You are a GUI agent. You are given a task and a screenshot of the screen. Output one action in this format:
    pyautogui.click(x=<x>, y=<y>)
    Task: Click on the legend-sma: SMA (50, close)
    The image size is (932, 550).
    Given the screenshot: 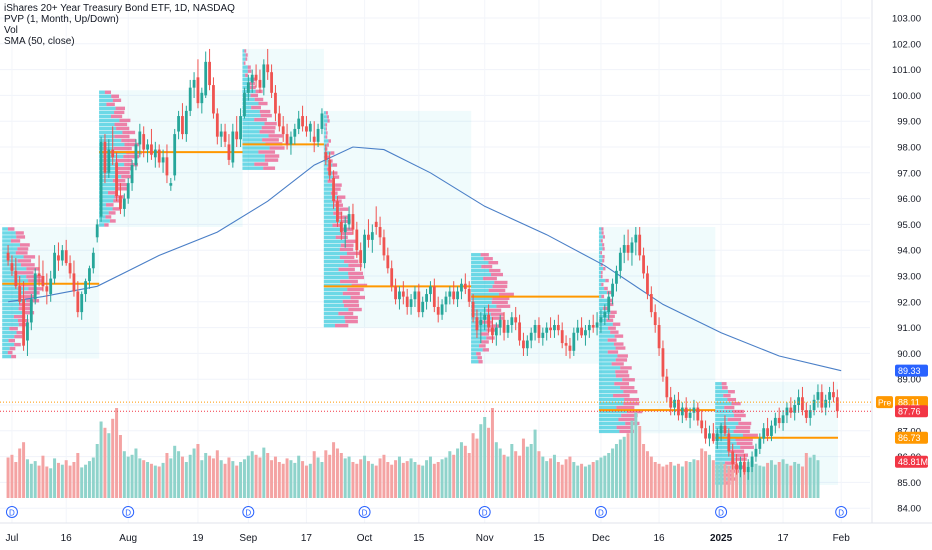 What is the action you would take?
    pyautogui.click(x=39, y=41)
    